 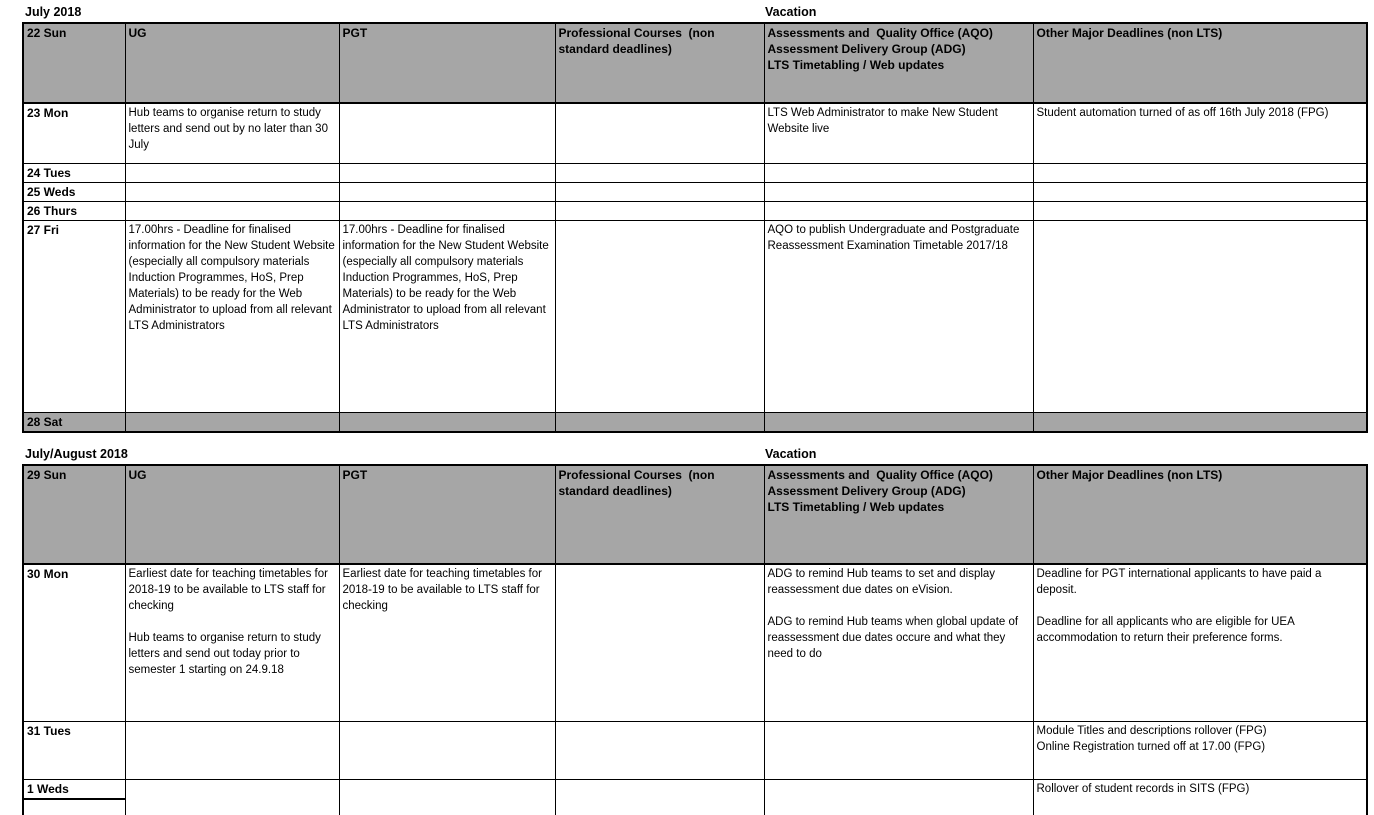 I want to click on section-title: July/August 2018, so click(x=76, y=453).